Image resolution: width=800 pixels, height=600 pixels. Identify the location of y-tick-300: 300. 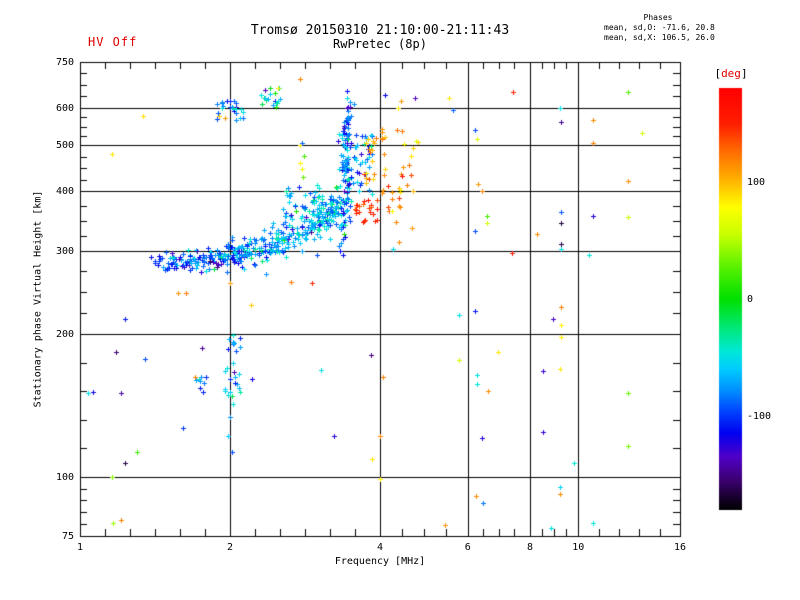
(64, 251).